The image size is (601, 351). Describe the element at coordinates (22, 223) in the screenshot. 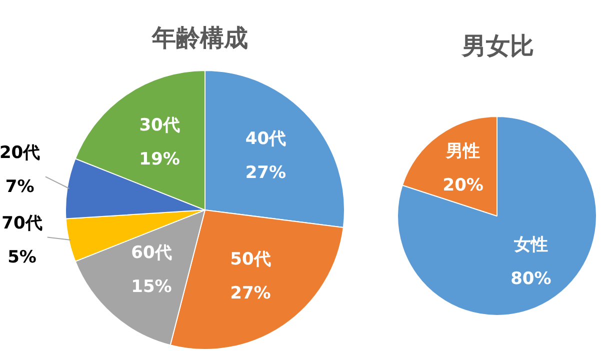

I see `slice-label: 70代` at that location.